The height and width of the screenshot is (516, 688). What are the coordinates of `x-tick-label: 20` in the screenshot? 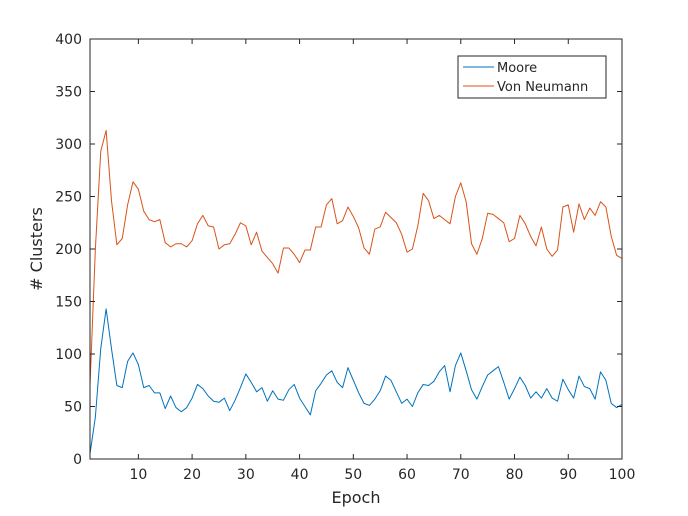 It's located at (192, 475).